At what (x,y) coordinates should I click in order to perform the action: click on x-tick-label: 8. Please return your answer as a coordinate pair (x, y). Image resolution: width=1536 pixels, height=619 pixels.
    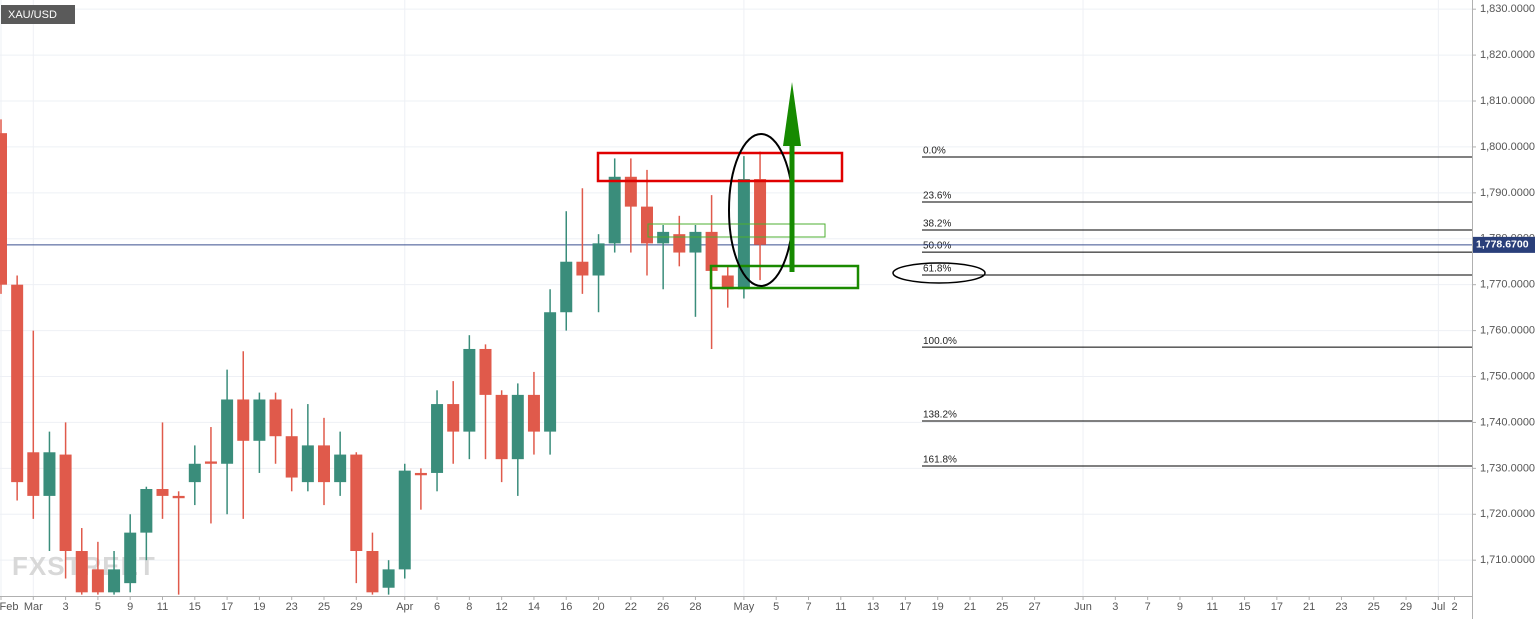
    Looking at the image, I should click on (469, 607).